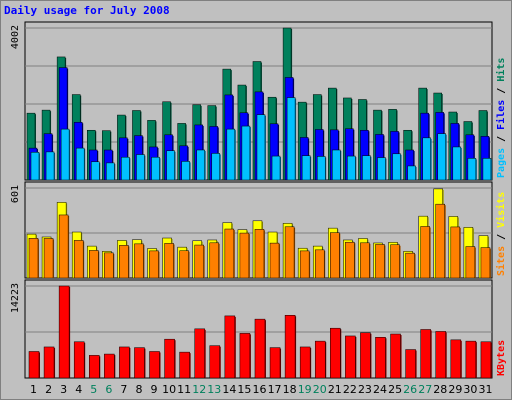 This screenshot has height=400, width=512. What do you see at coordinates (15, 37) in the screenshot?
I see `y-max-tick-label: 4002` at bounding box center [15, 37].